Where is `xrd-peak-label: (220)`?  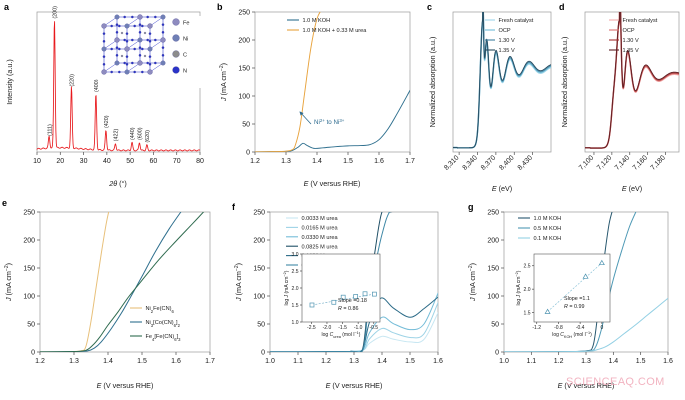 xrd-peak-label: (220) is located at coordinates (73, 80).